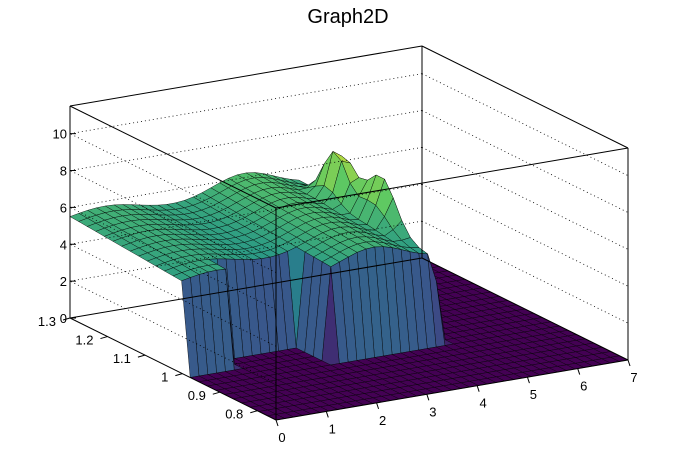 The width and height of the screenshot is (696, 472). I want to click on y-tick-label: 1.3, so click(47, 321).